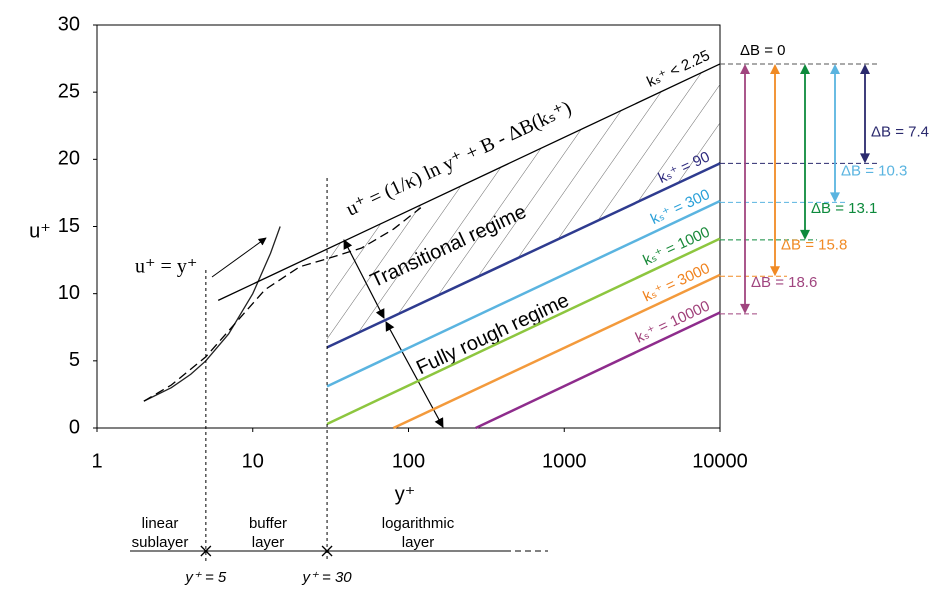 The height and width of the screenshot is (590, 942). I want to click on pointer-arrow, so click(239, 257).